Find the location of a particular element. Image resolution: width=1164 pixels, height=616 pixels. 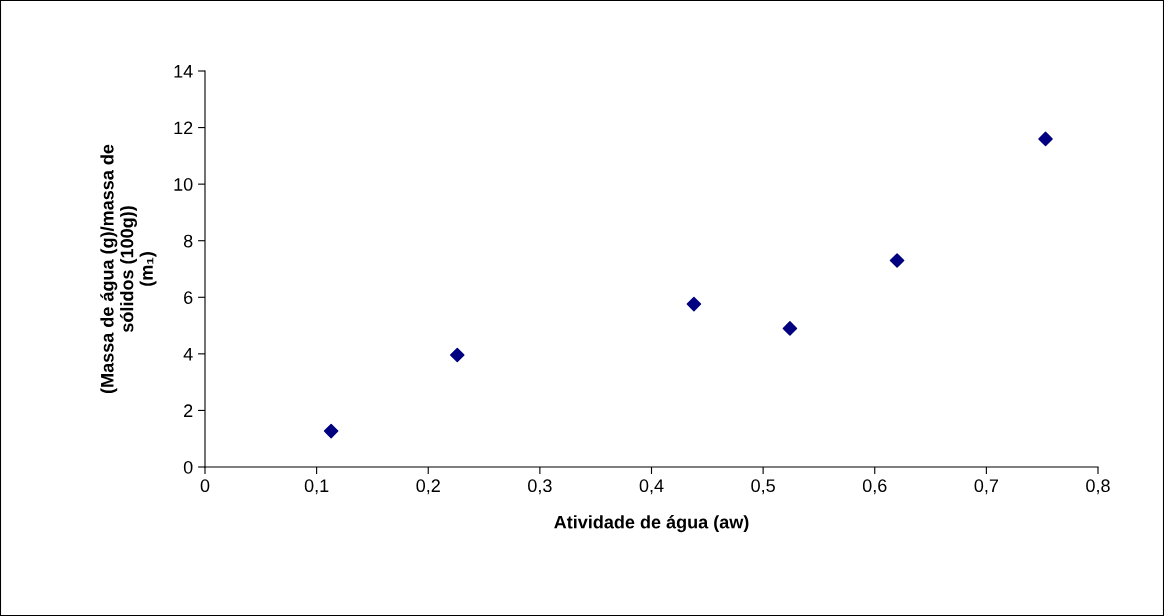

x-tick-label: 0,8 is located at coordinates (1098, 487).